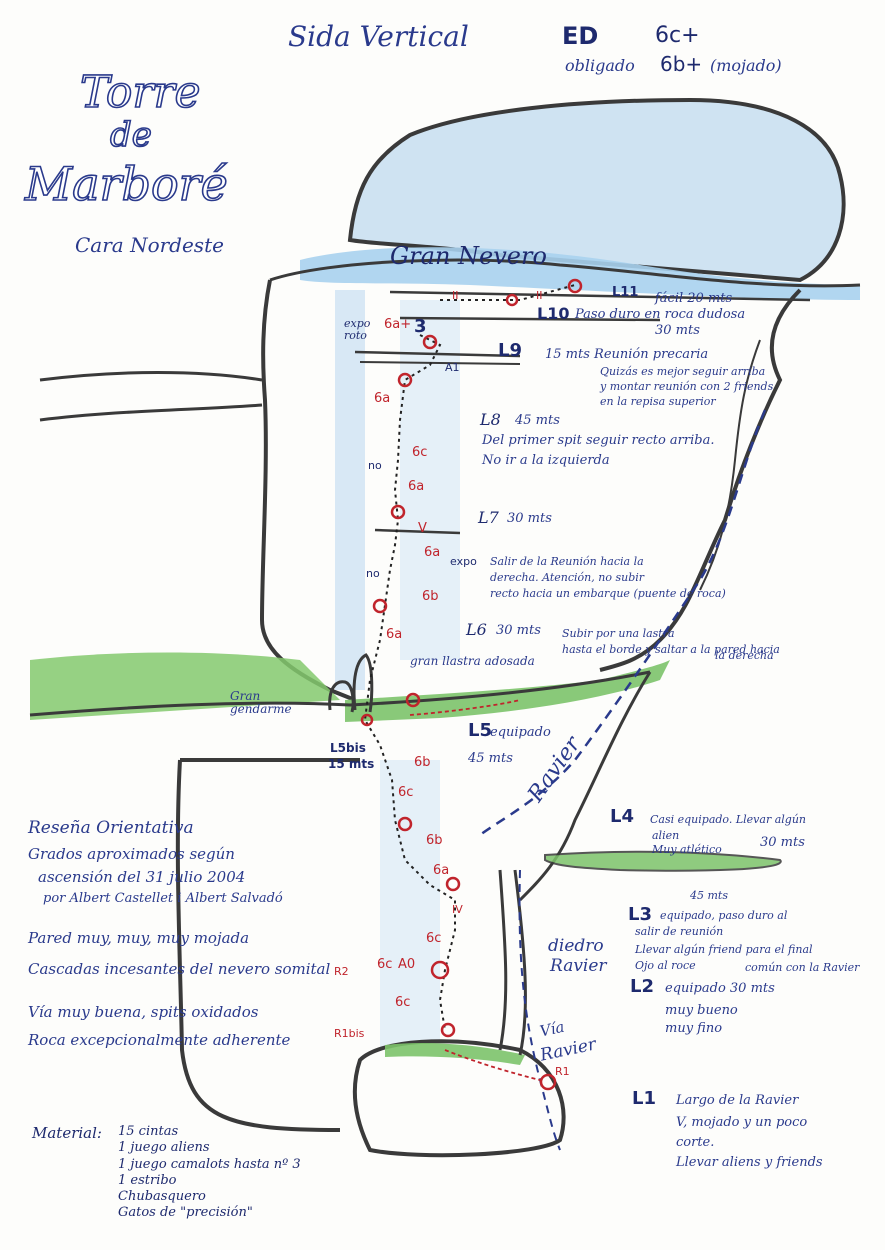 The height and width of the screenshot is (1250, 885). Describe the element at coordinates (147, 1180) in the screenshot. I see `material-item: 1 estribo` at that location.